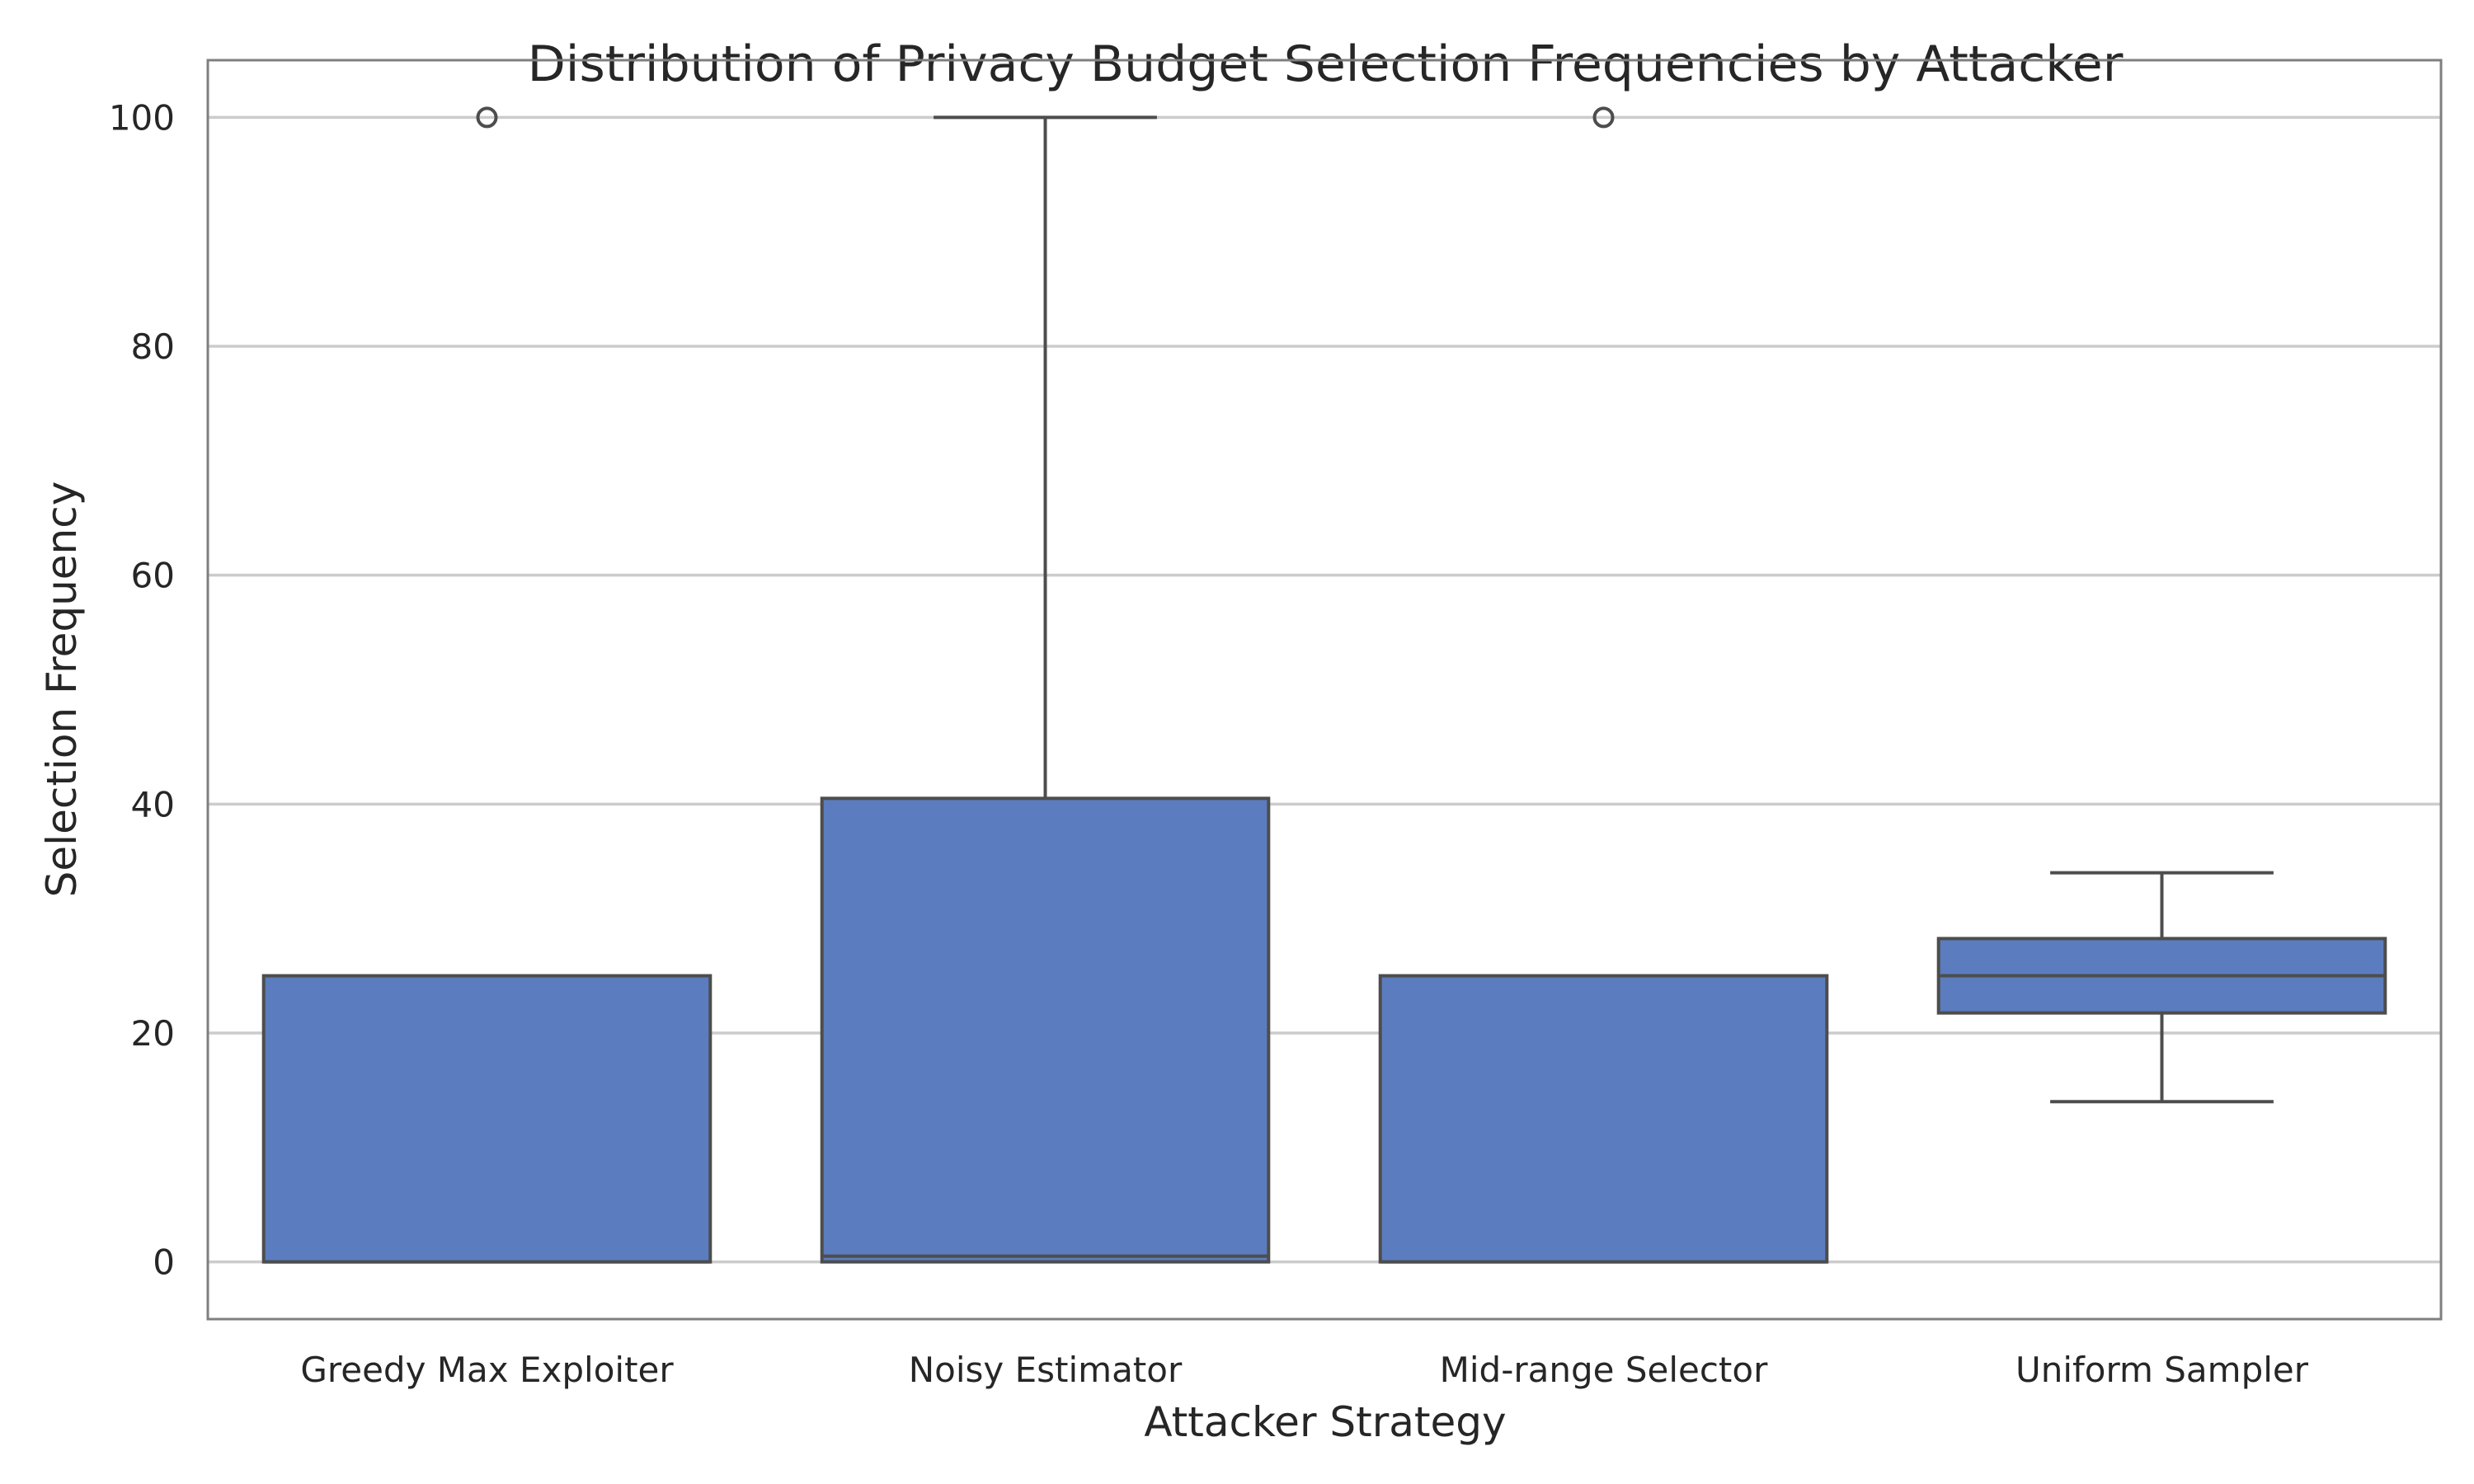 This screenshot has height=1484, width=2474. I want to click on x-tick-label: Noisy Estimator, so click(1046, 1370).